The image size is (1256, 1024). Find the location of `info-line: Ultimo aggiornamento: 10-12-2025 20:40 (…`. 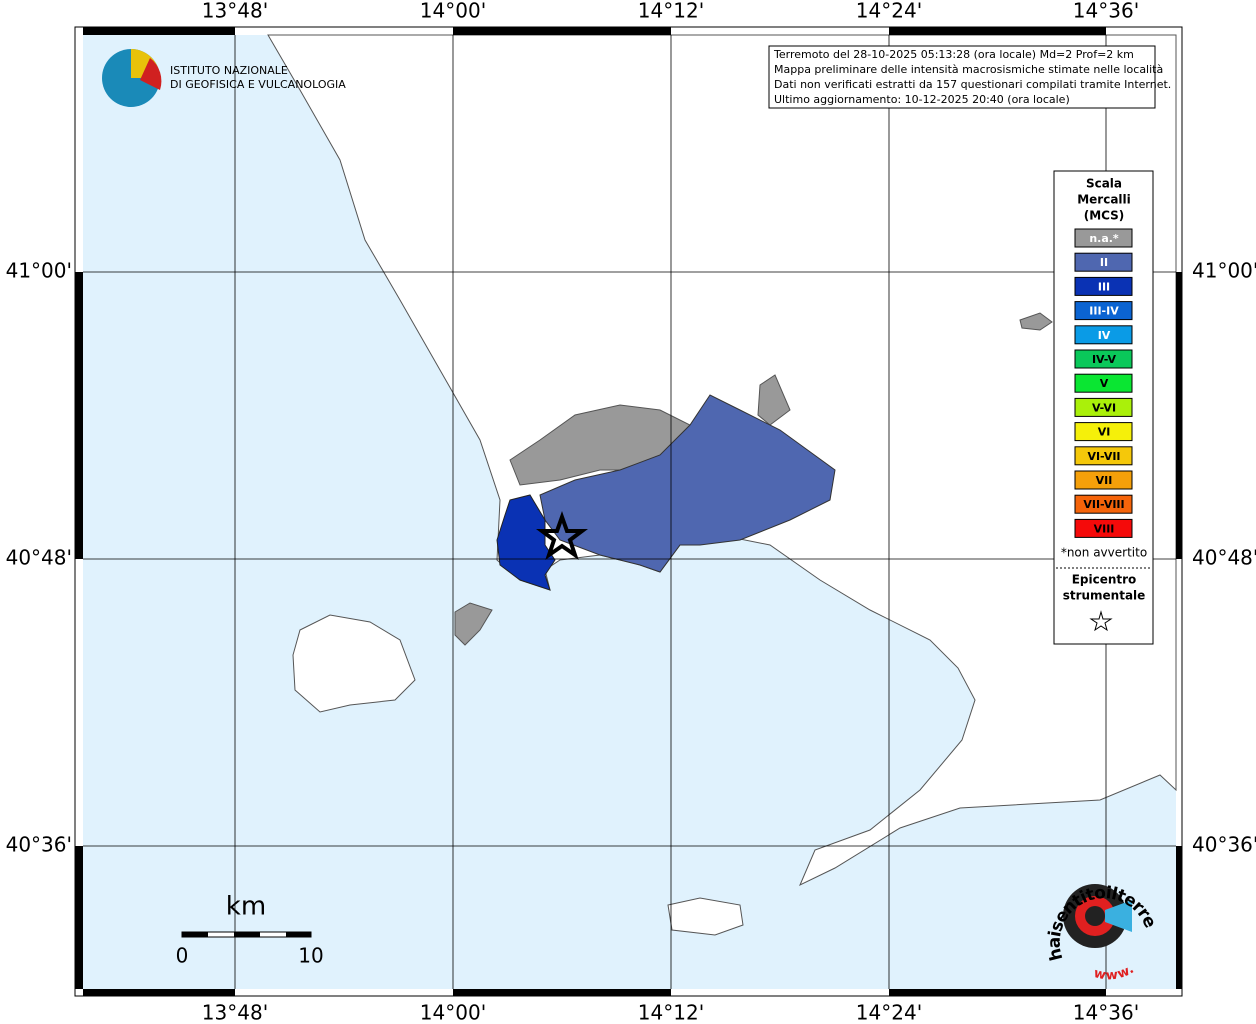

info-line: Ultimo aggiornamento: 10-12-2025 20:40 (… is located at coordinates (922, 99).